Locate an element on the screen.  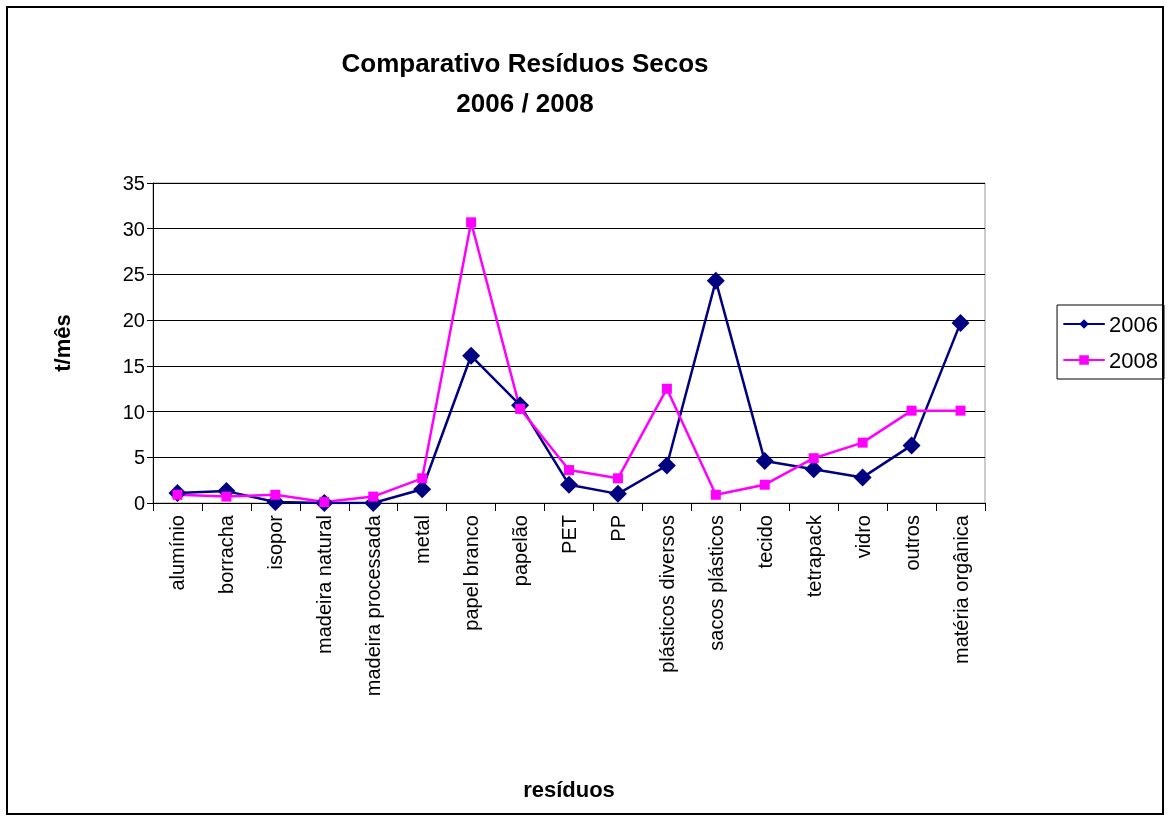
x-tick-label: isopor is located at coordinates (275, 542).